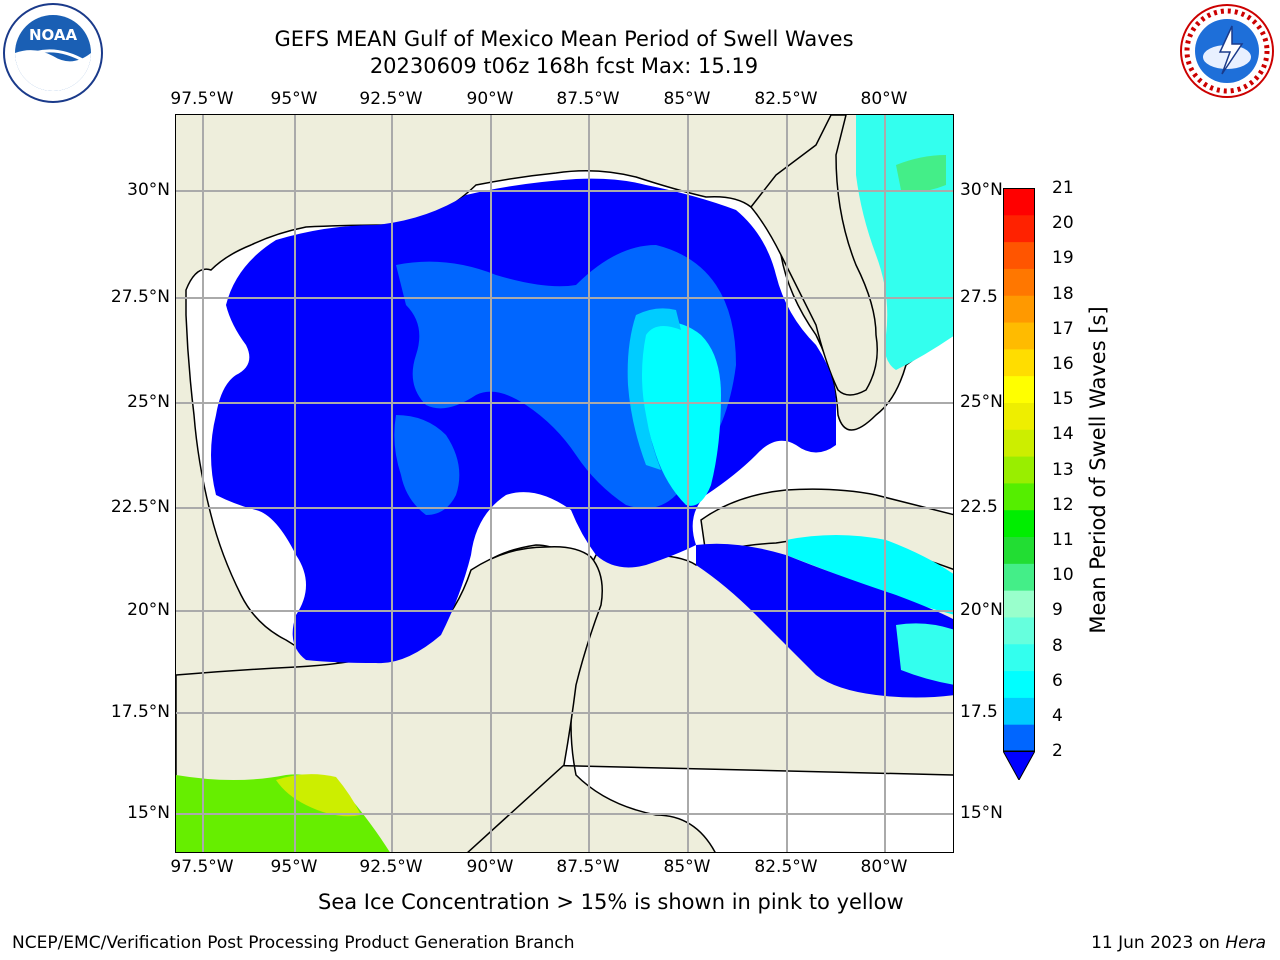 The image size is (1280, 960). Describe the element at coordinates (979, 507) in the screenshot. I see `lat-tick-right: 22.5` at that location.